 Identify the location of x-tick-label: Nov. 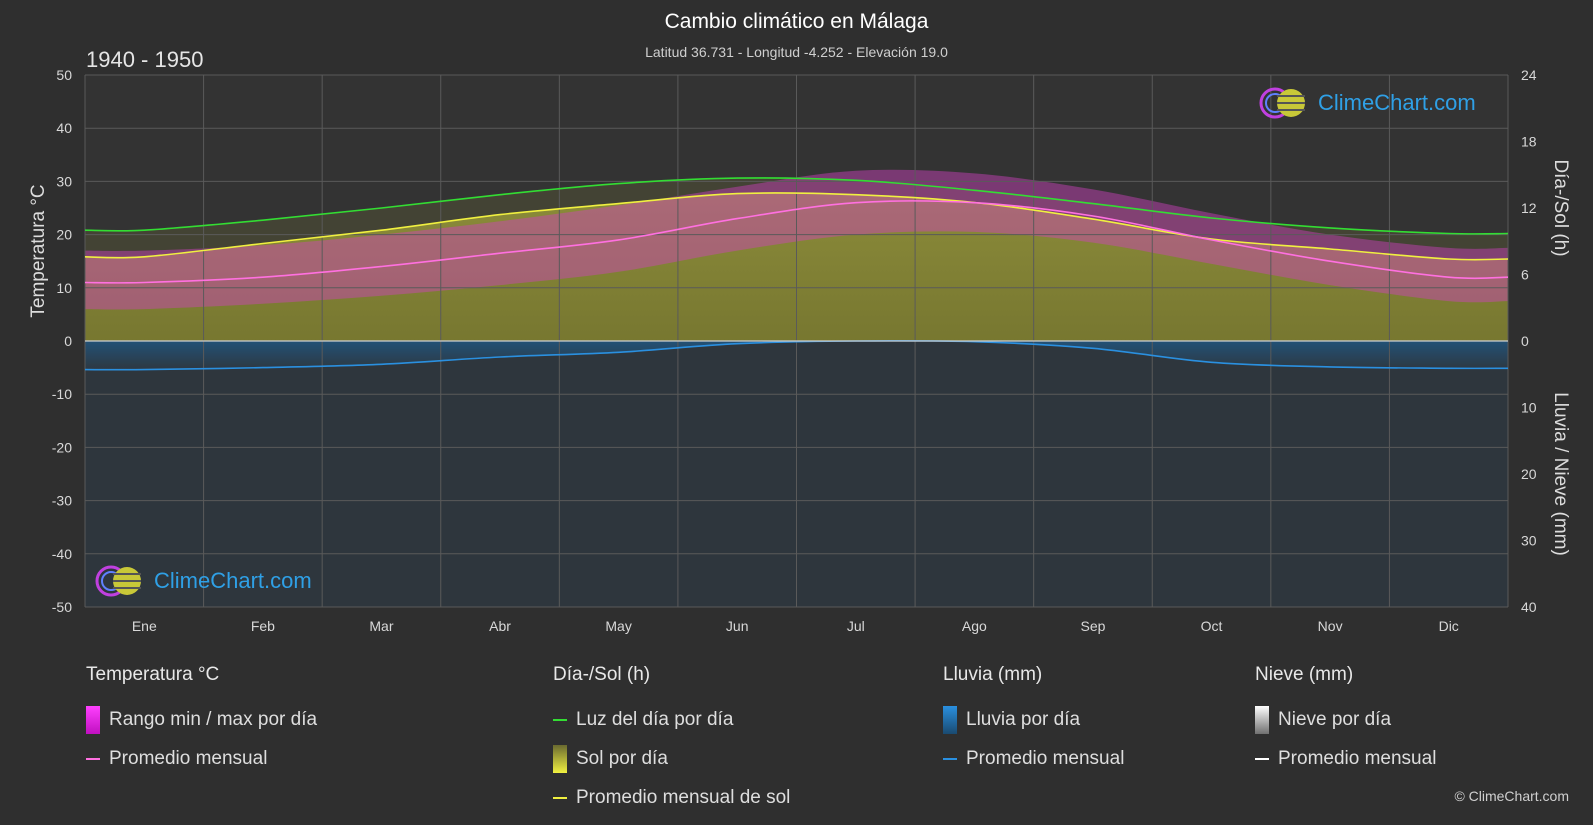
(1330, 626).